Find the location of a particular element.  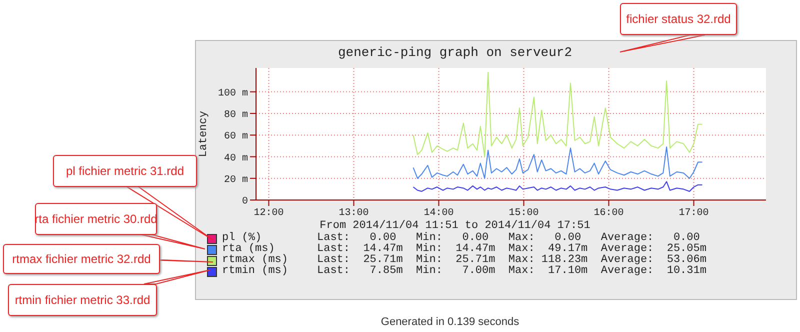

x-tick-label: 16:00 is located at coordinates (609, 214).